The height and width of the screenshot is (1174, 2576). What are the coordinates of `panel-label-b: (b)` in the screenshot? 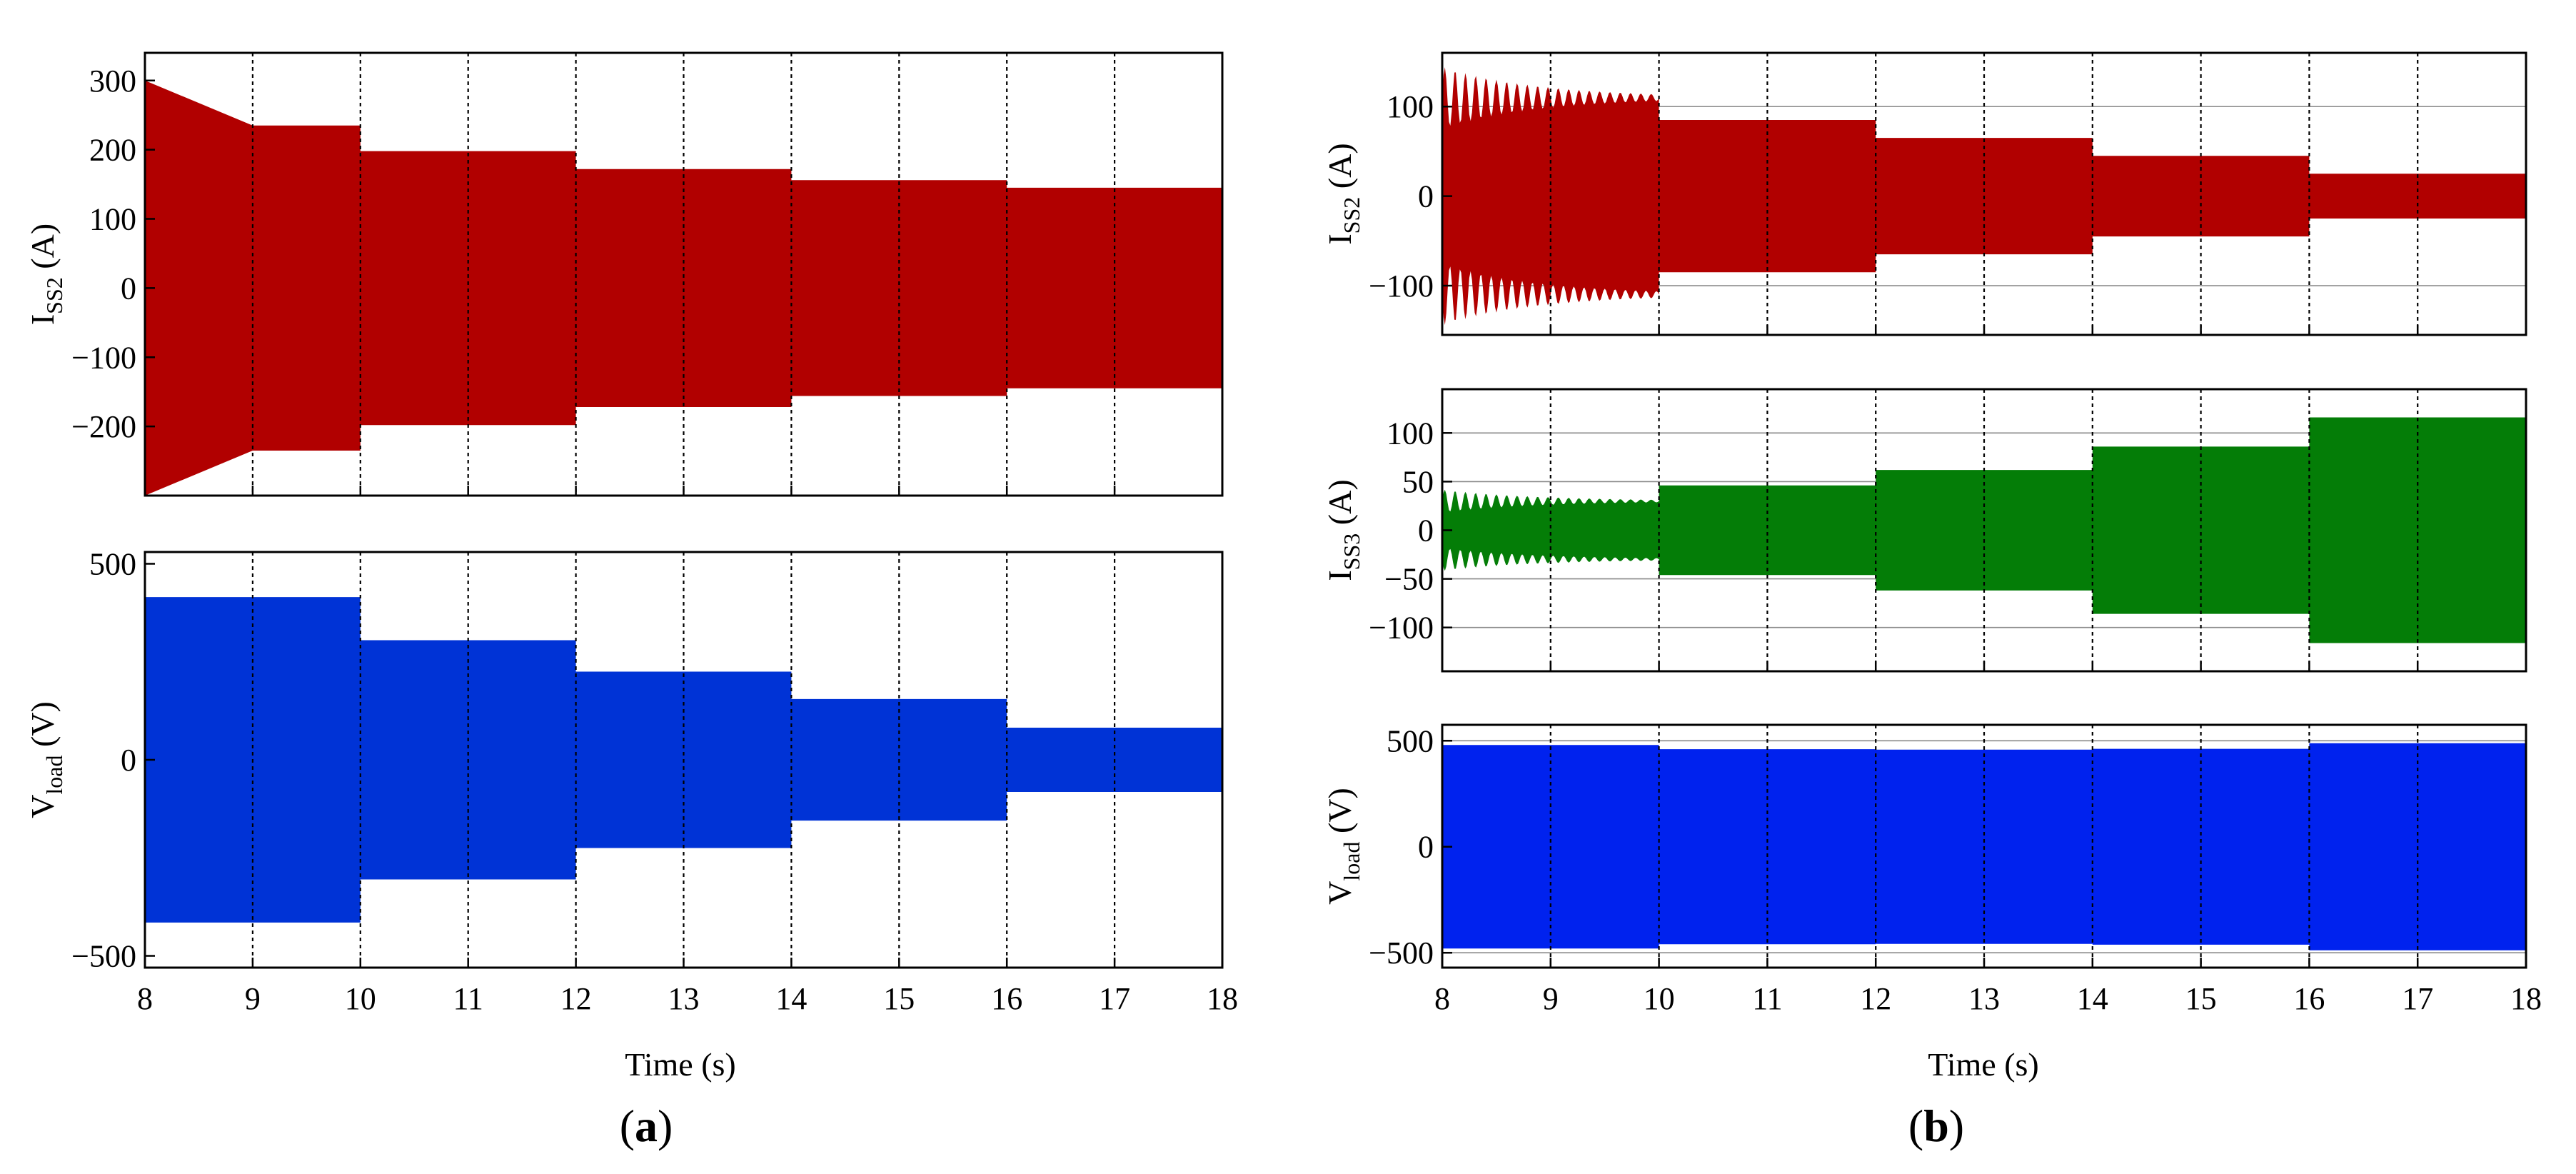 It's located at (1936, 1125).